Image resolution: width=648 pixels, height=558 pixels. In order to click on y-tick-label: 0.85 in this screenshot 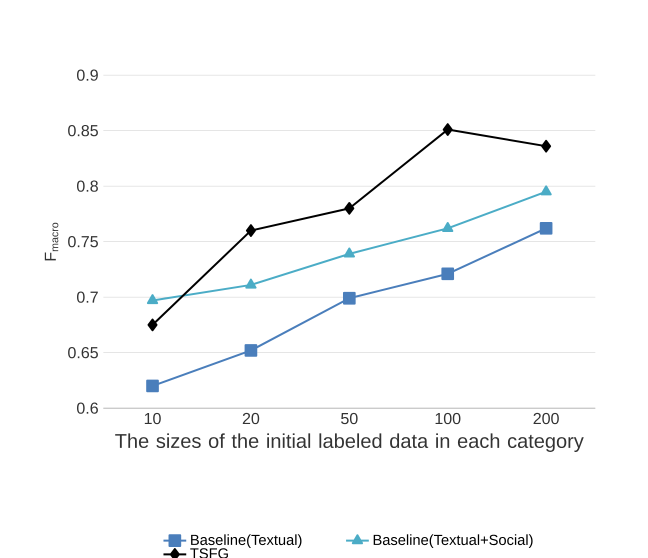, I will do `click(83, 130)`.